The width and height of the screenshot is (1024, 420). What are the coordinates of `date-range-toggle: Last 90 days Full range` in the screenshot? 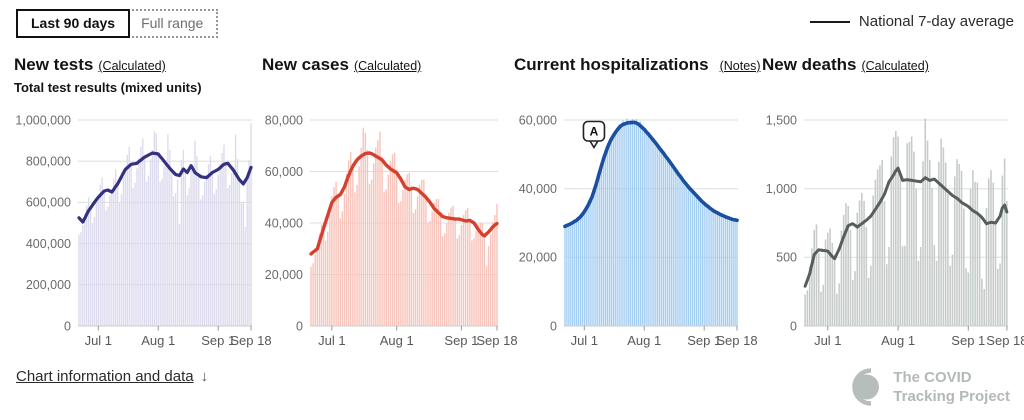 It's located at (117, 23).